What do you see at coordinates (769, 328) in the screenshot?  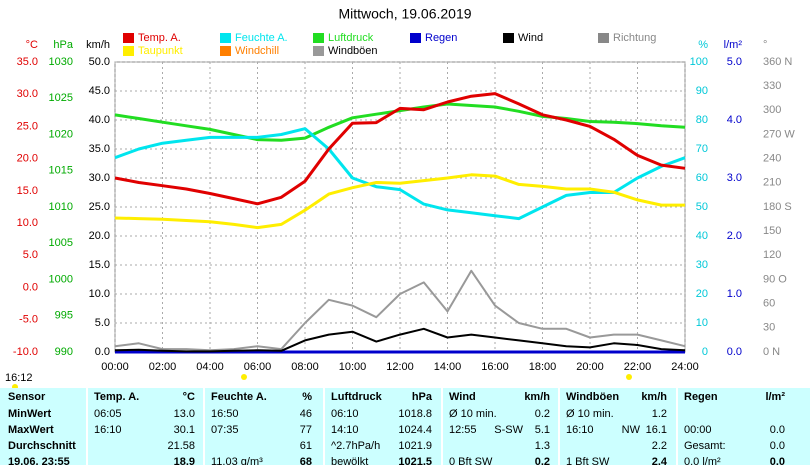 I see `y-tick-label: 30` at bounding box center [769, 328].